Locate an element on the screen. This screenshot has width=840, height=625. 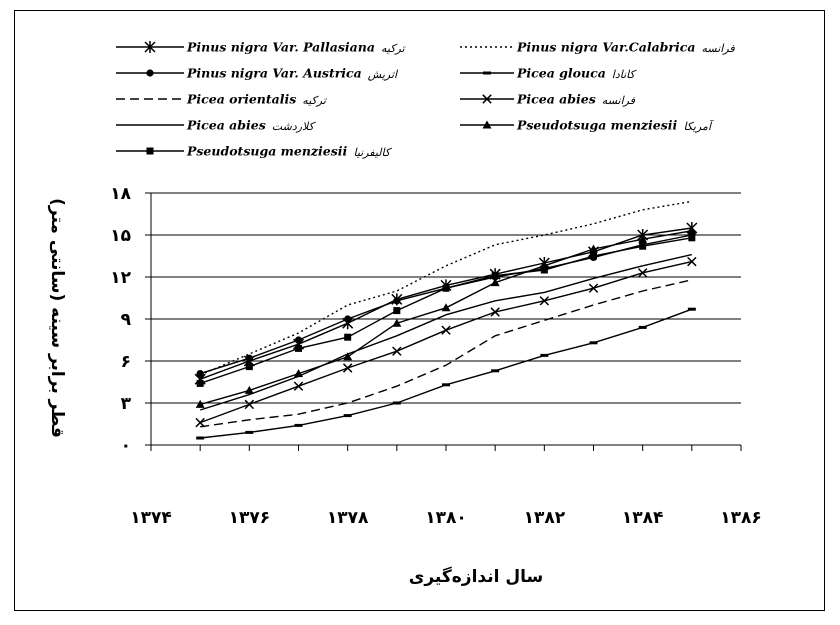
legend-entry-location: کانادا is located at coordinates (625, 74).